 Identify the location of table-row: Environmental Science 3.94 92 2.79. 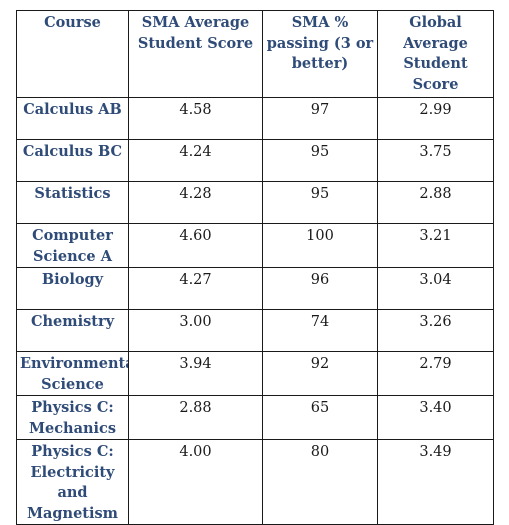
(255, 373).